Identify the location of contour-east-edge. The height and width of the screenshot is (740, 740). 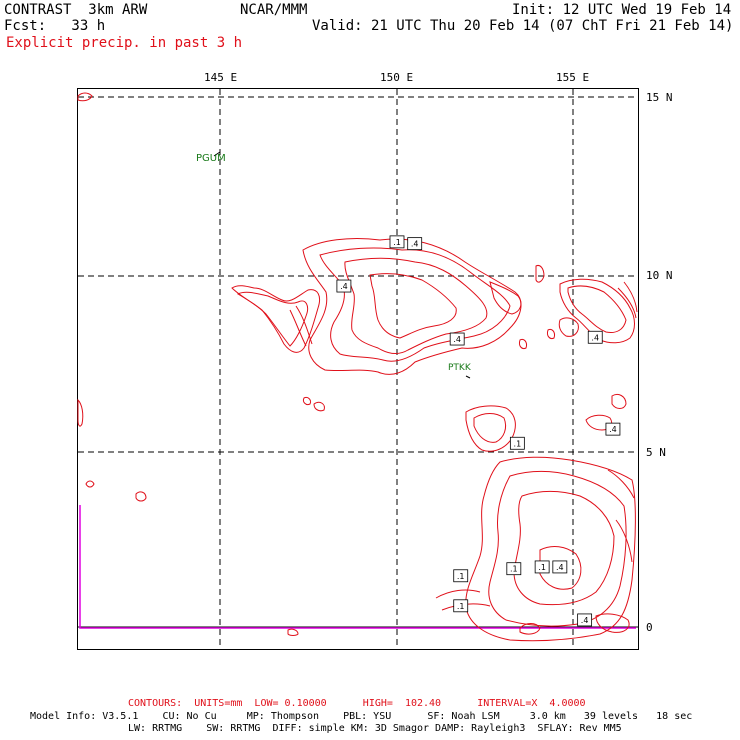
(627, 300).